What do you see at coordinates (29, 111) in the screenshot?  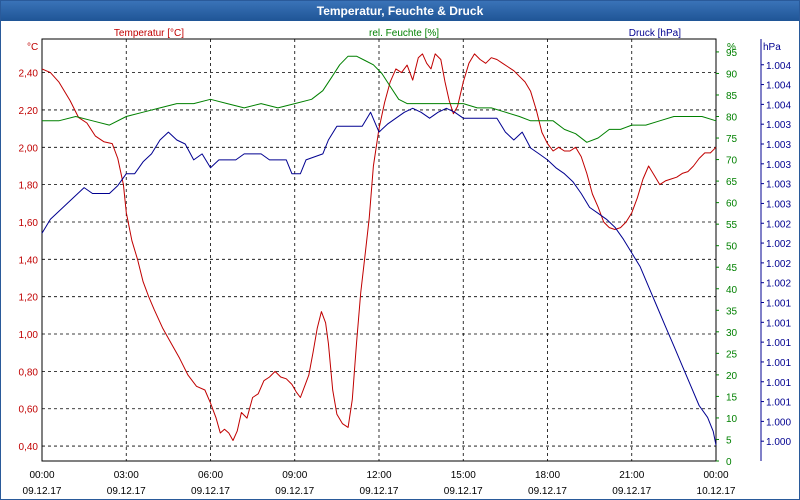 I see `temperature-tick-label: 2,20` at bounding box center [29, 111].